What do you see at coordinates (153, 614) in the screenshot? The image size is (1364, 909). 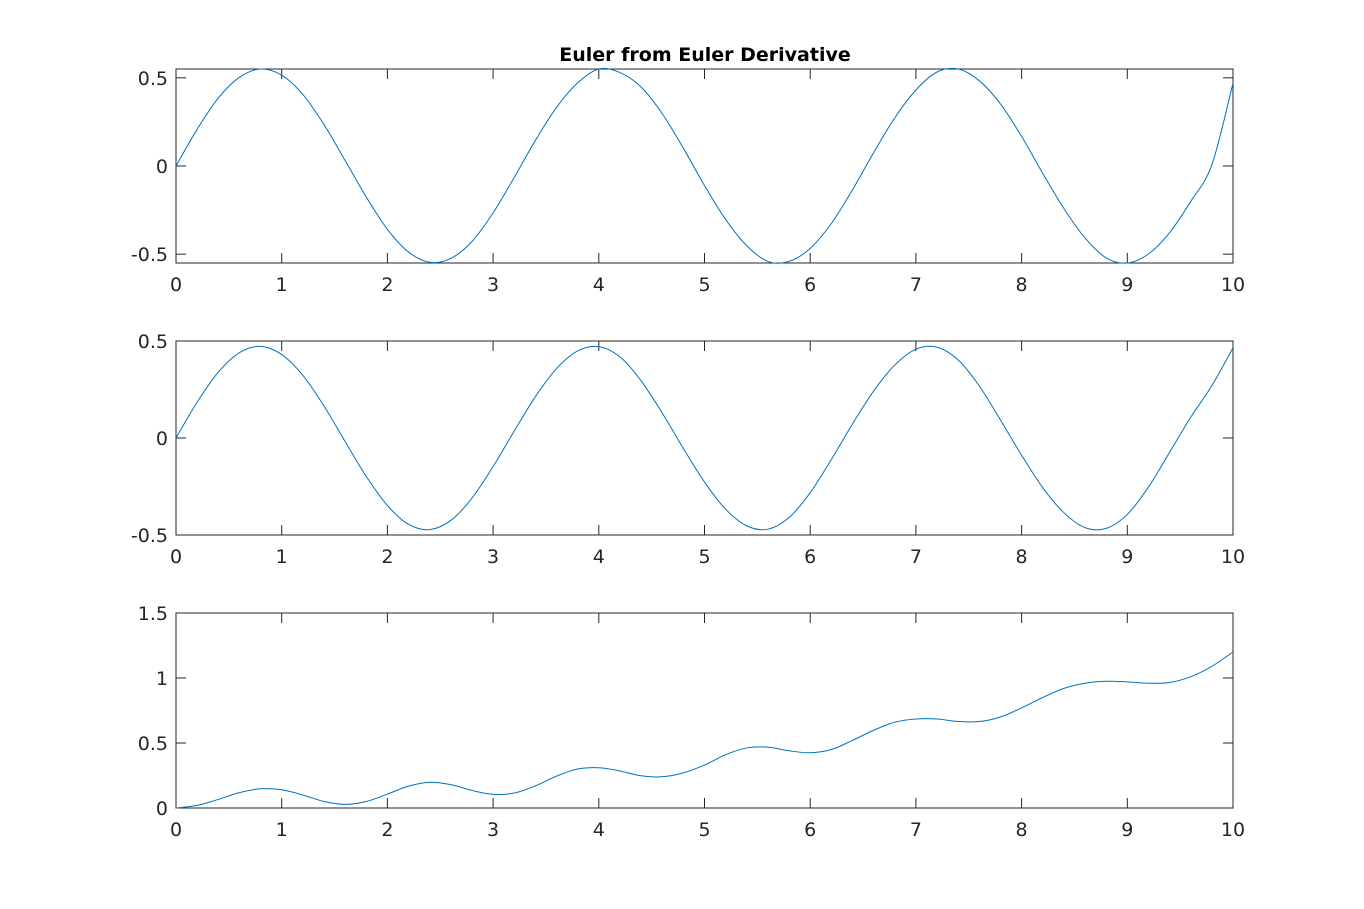 I see `y-tick-label: 1.5` at bounding box center [153, 614].